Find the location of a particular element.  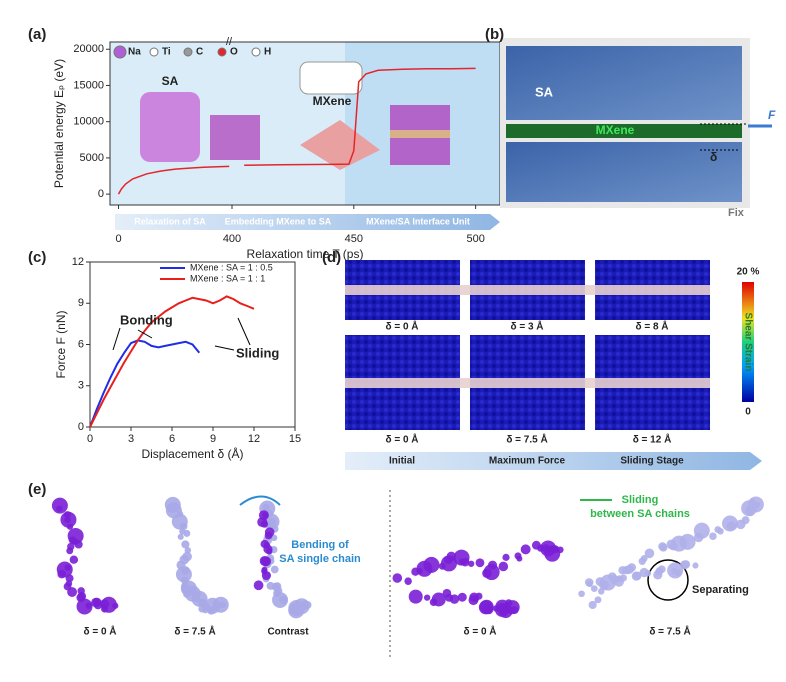

legend-label: MXene : SA = 1 : 0.5 is located at coordinates (231, 267).